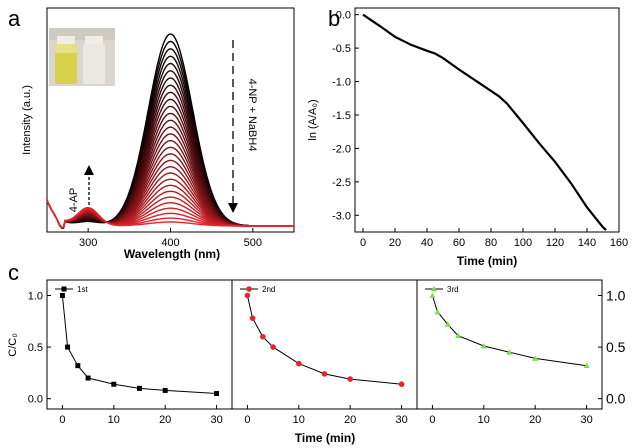  What do you see at coordinates (268, 289) in the screenshot?
I see `legend-label: 2nd` at bounding box center [268, 289].